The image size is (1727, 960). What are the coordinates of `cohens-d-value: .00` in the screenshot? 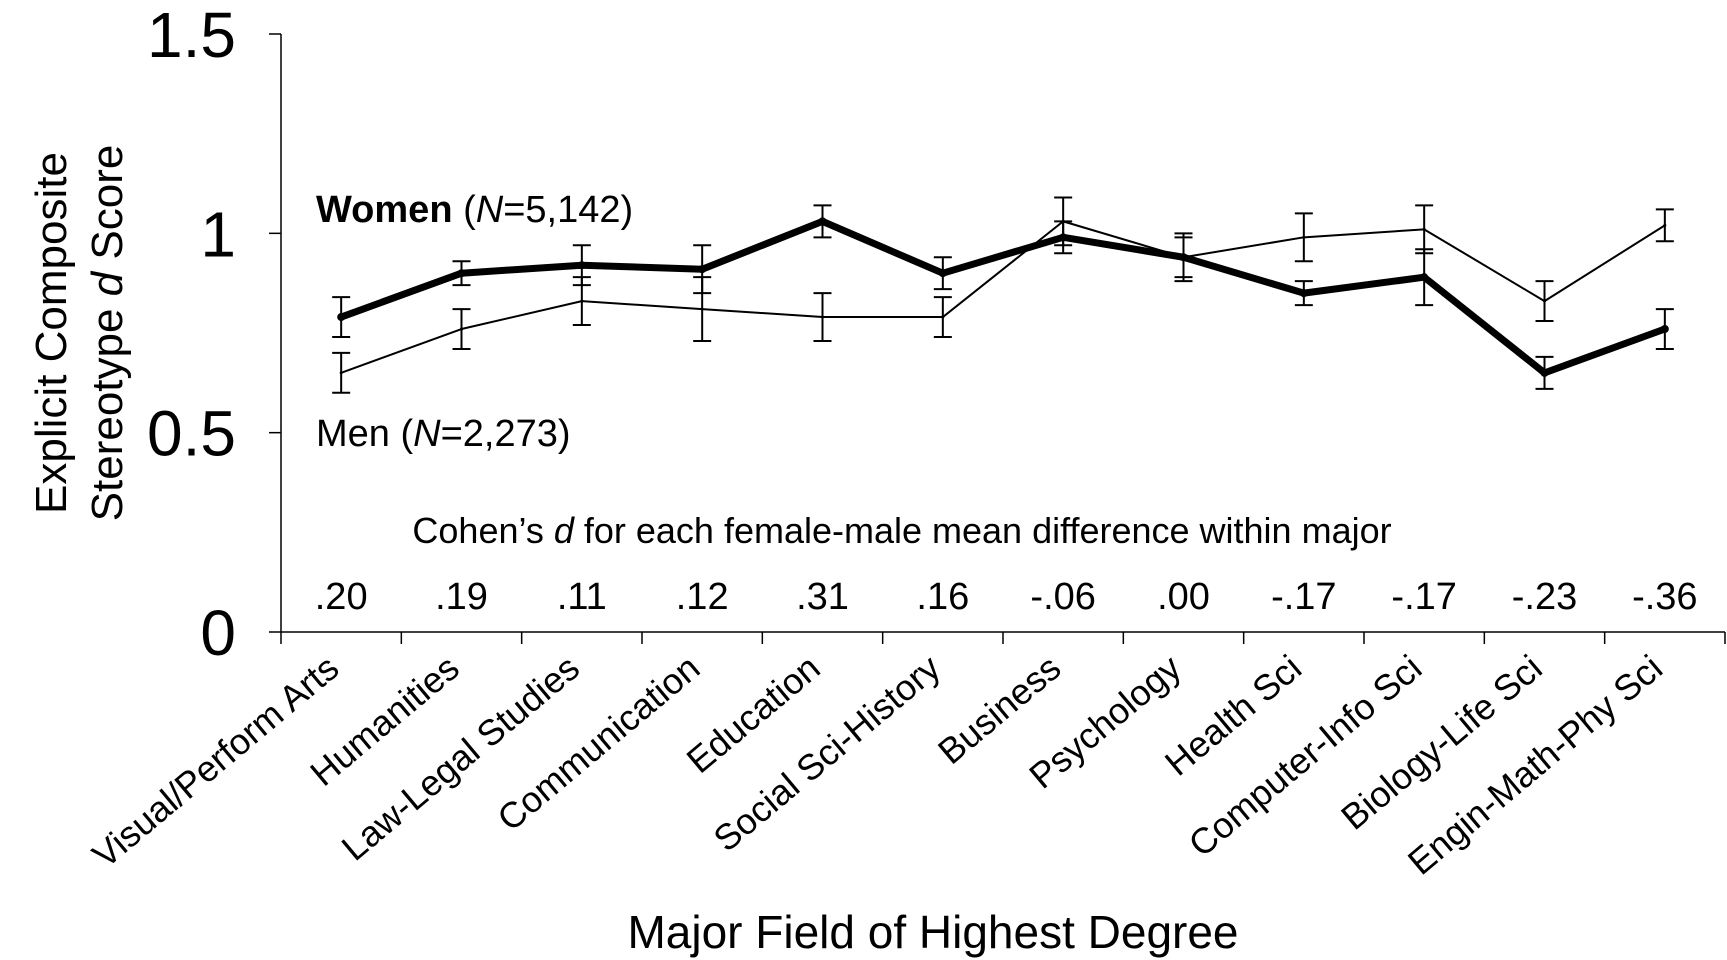 It's located at (1183, 597).